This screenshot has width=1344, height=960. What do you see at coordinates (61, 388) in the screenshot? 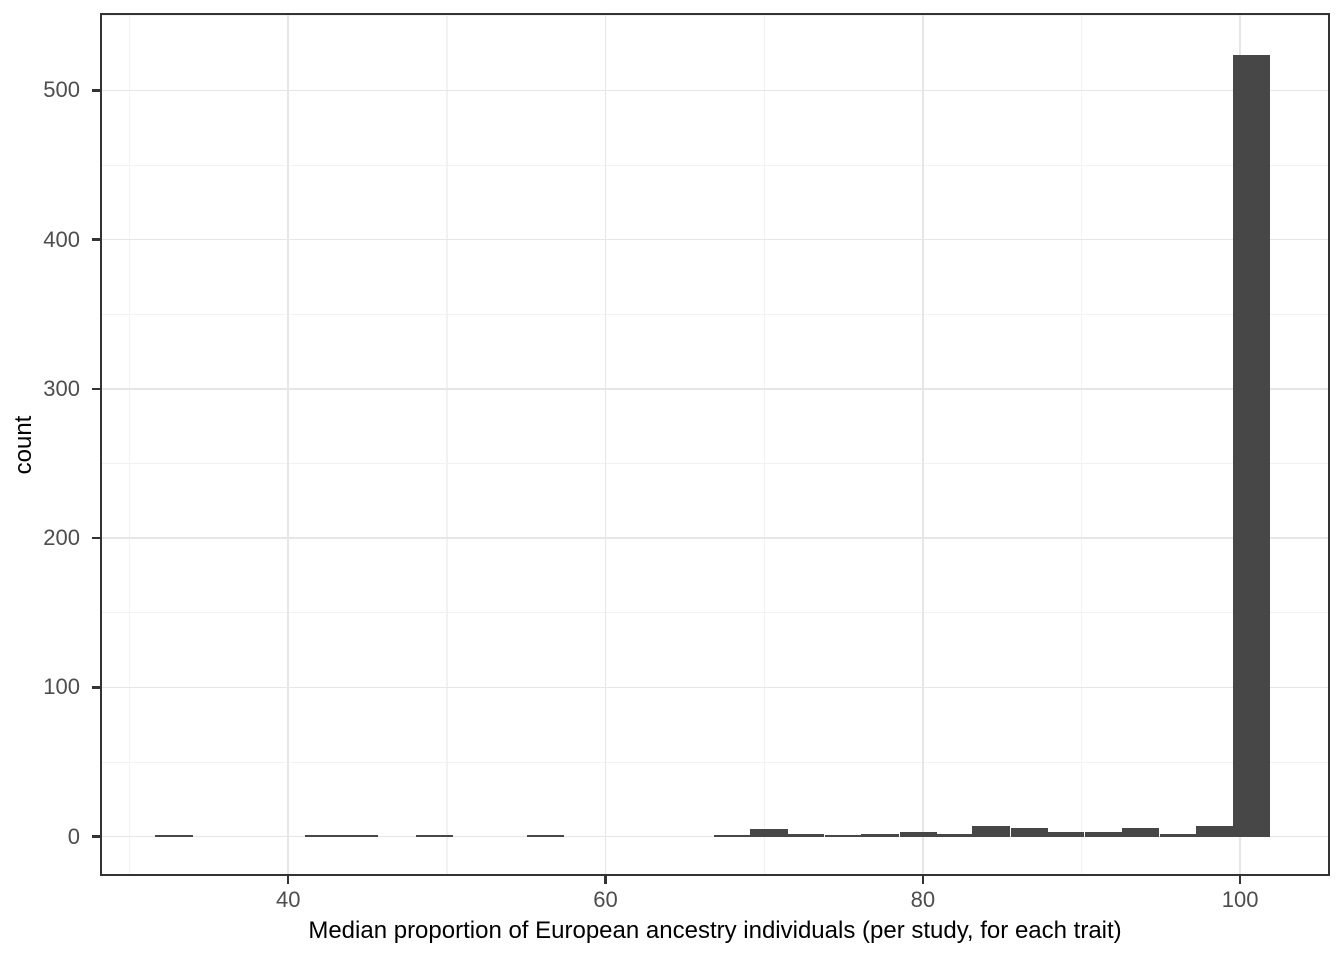
I see `y-tick-label: 300` at bounding box center [61, 388].